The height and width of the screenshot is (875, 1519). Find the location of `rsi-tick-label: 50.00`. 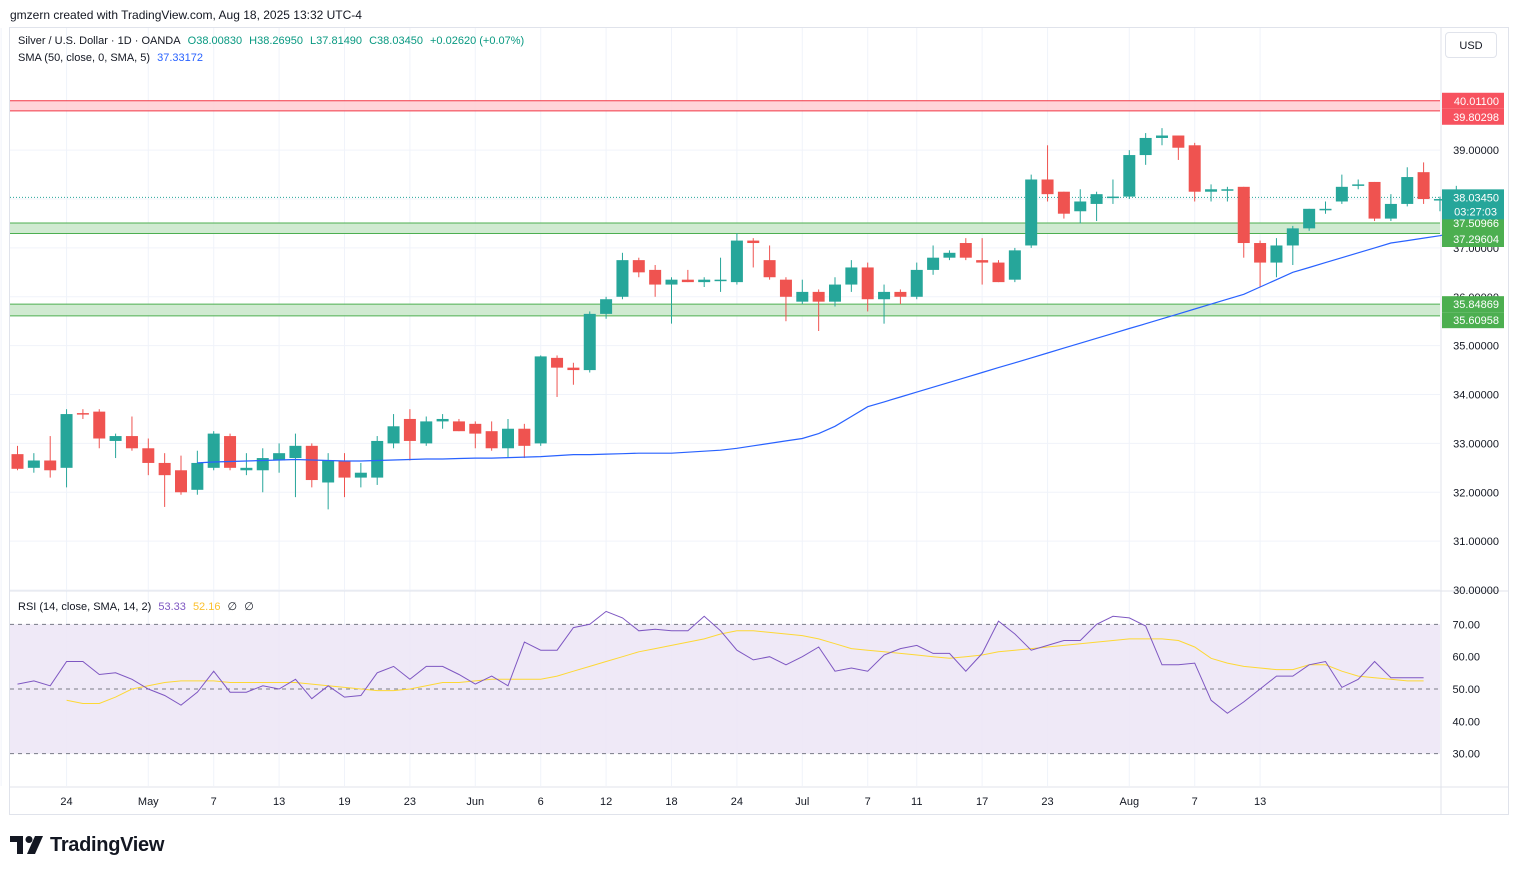

rsi-tick-label: 50.00 is located at coordinates (1466, 690).